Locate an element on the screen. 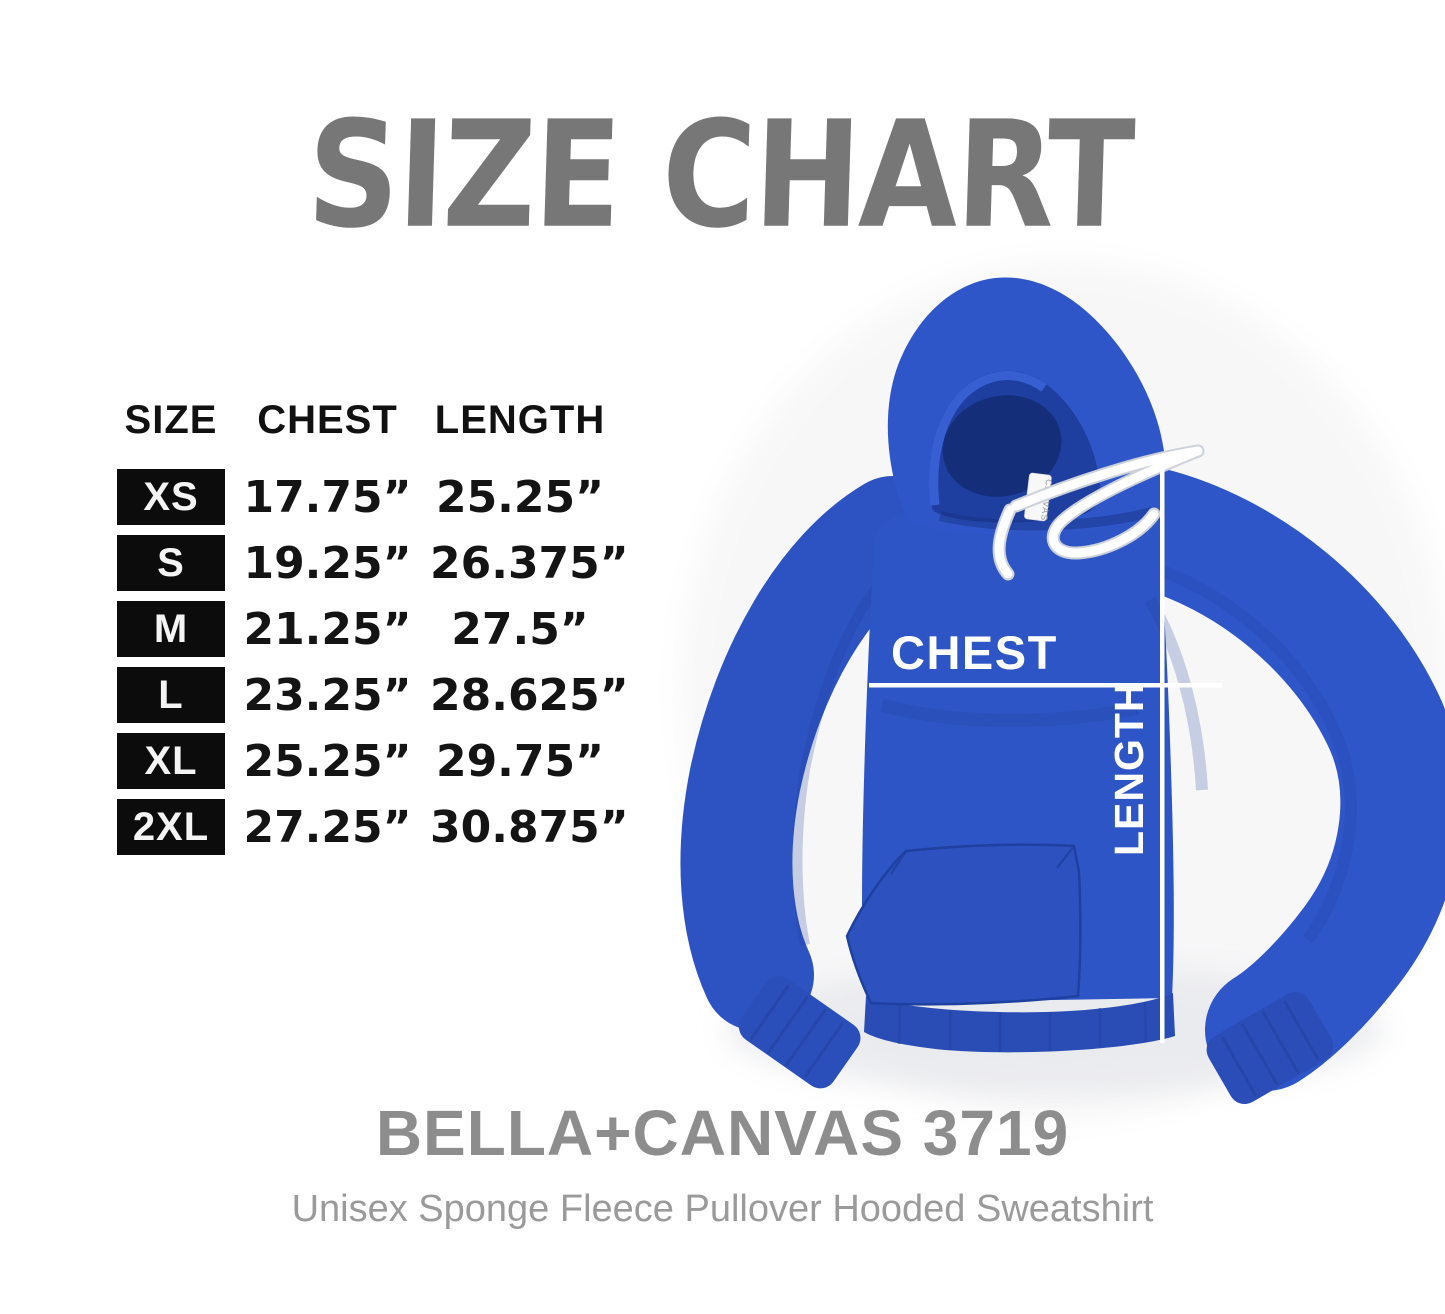 Image resolution: width=1445 pixels, height=1314 pixels. table-header-row: SIZE CHEST LENGTH is located at coordinates (363, 420).